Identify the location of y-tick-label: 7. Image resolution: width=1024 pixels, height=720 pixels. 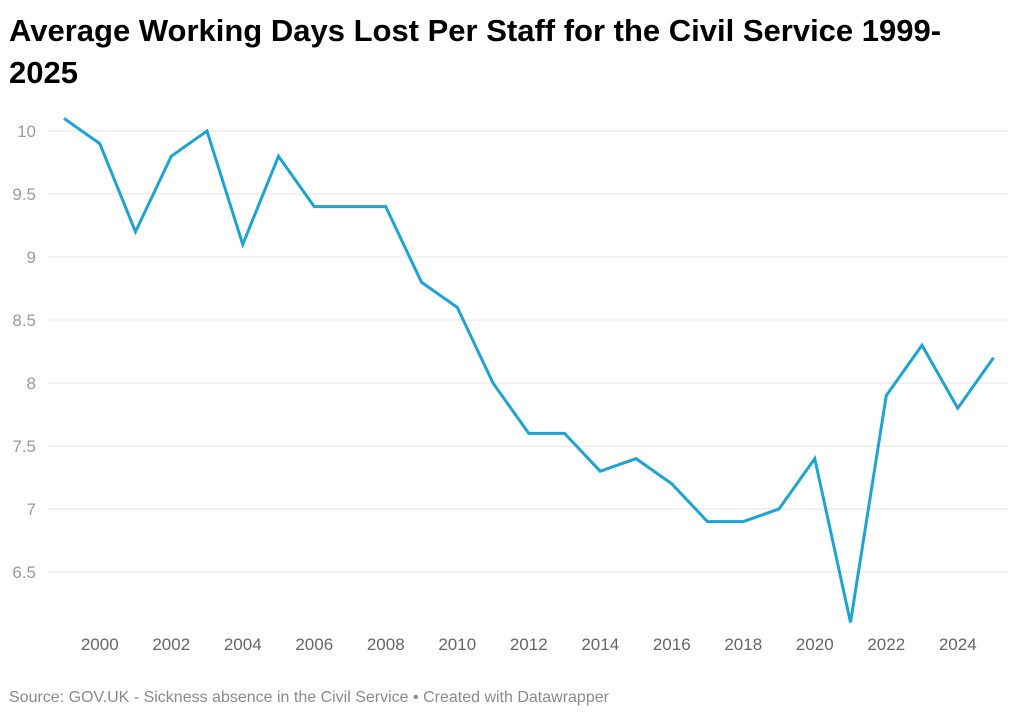
(31, 509).